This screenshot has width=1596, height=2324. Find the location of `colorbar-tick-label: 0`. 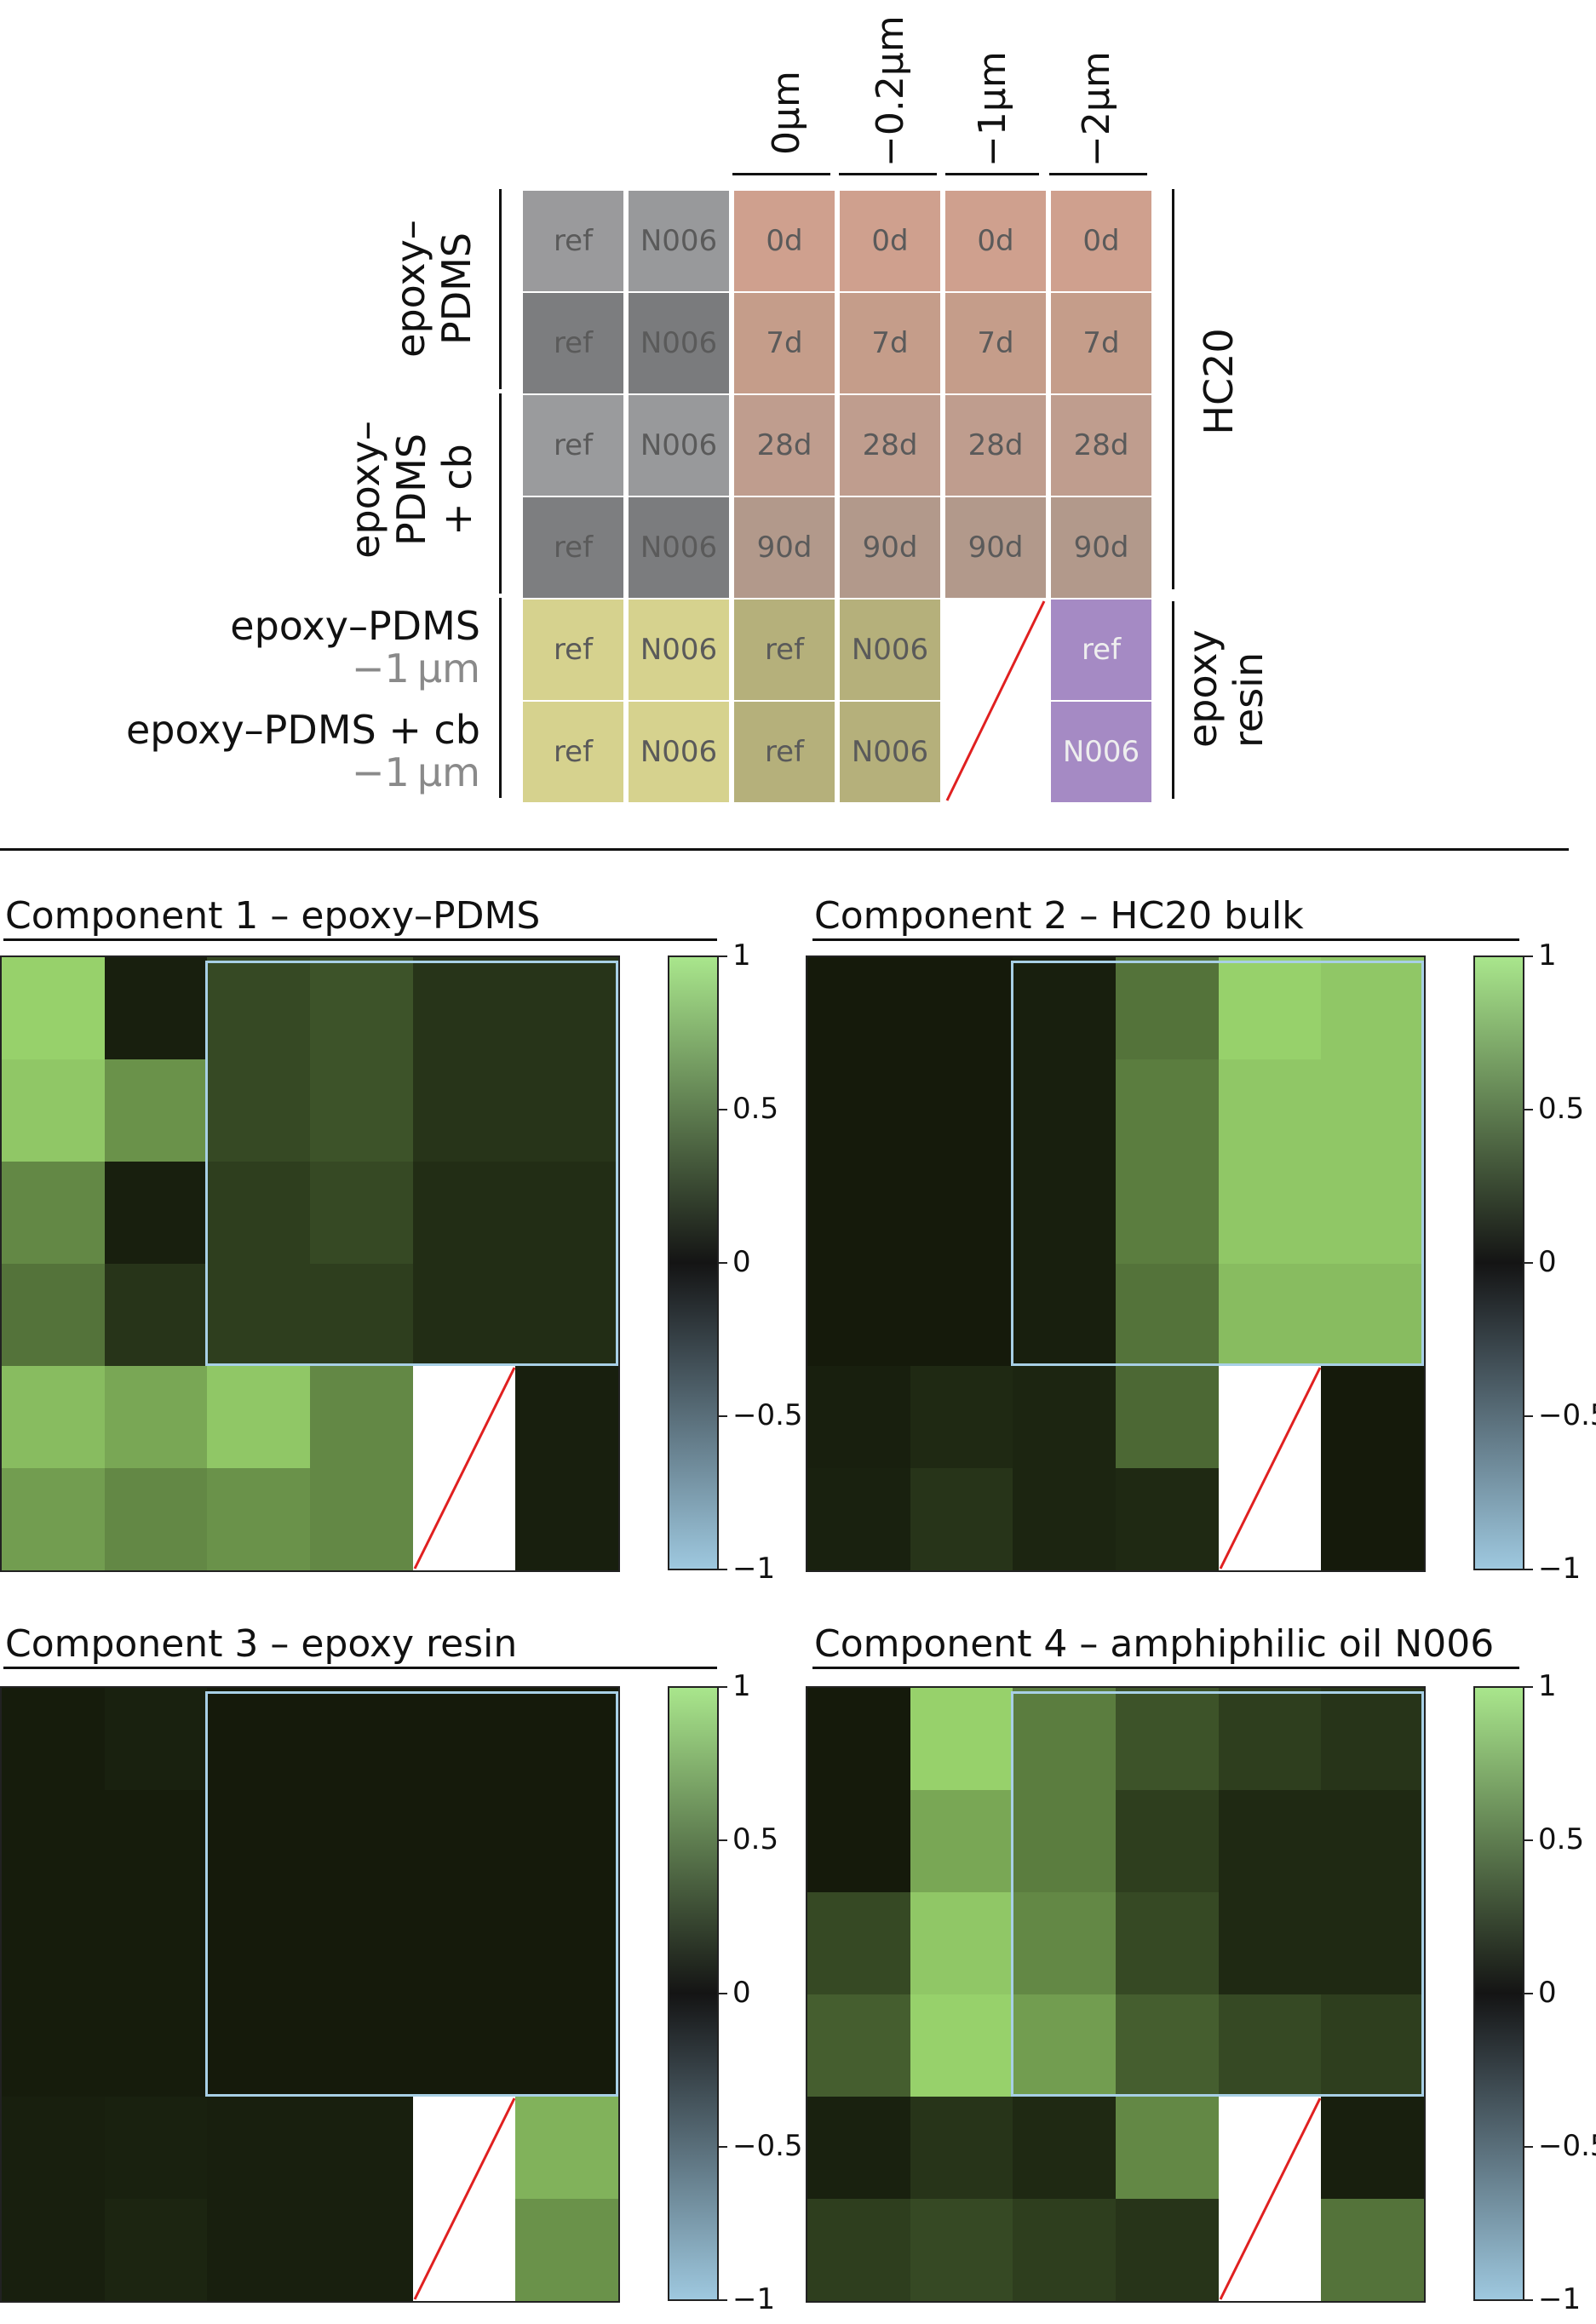

colorbar-tick-label: 0 is located at coordinates (741, 1262).